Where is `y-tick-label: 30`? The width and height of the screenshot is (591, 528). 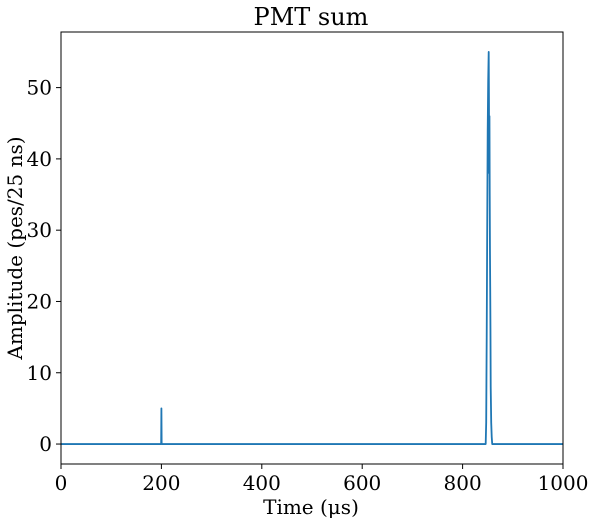
y-tick-label: 30 is located at coordinates (39, 230).